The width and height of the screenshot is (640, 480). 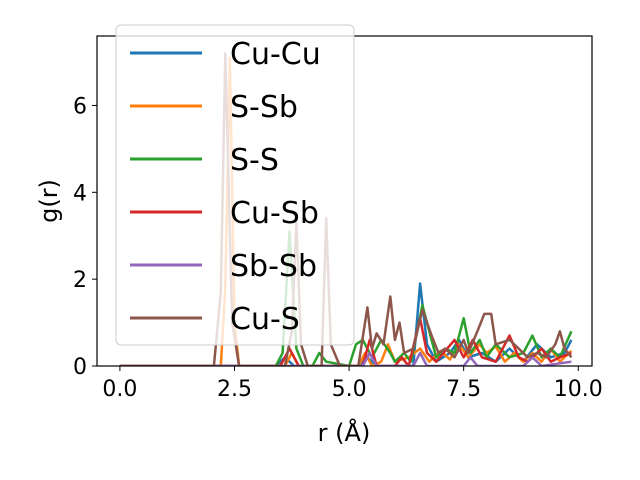 I want to click on x-axis-label: r (Å), so click(x=344, y=432).